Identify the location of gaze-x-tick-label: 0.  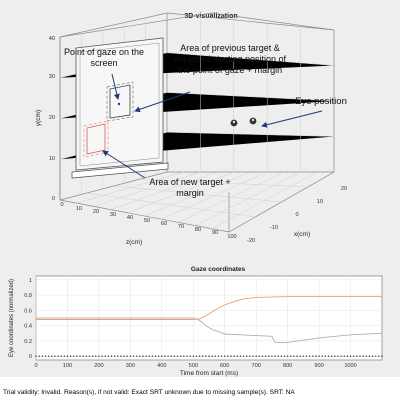
(35, 366).